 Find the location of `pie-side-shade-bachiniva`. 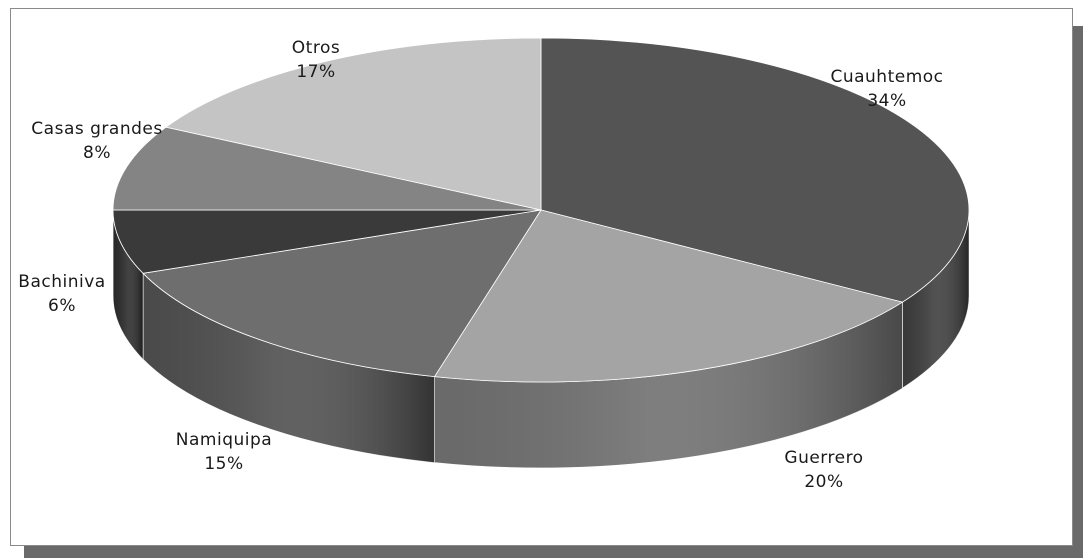

pie-side-shade-bachiniva is located at coordinates (128, 285).